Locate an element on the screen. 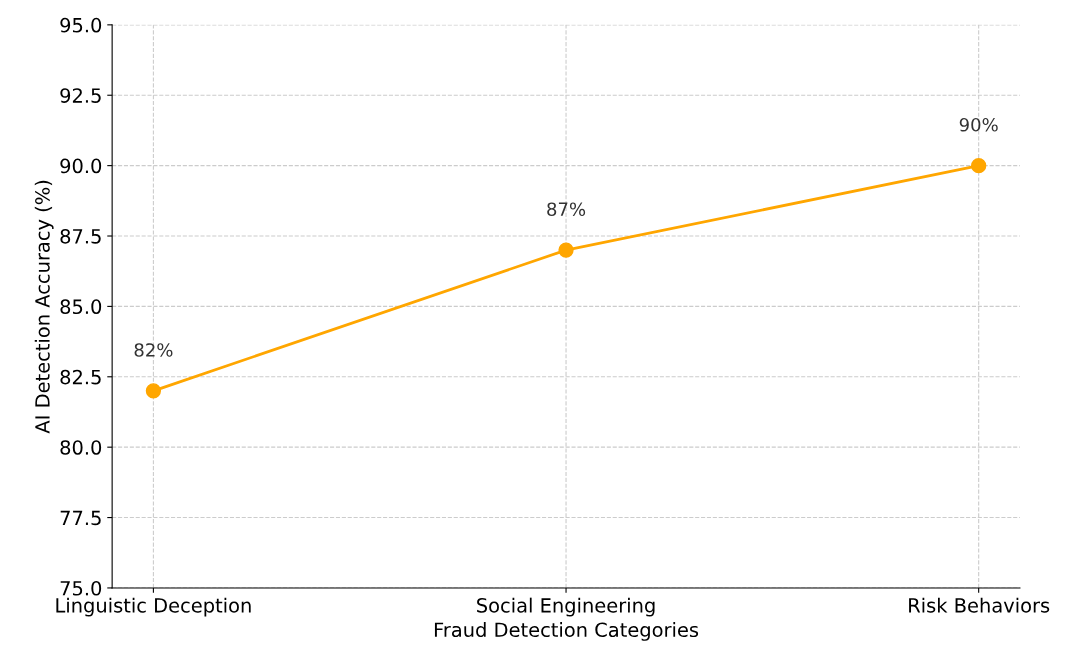 Image resolution: width=1068 pixels, height=654 pixels. data-label: 90% is located at coordinates (978, 124).